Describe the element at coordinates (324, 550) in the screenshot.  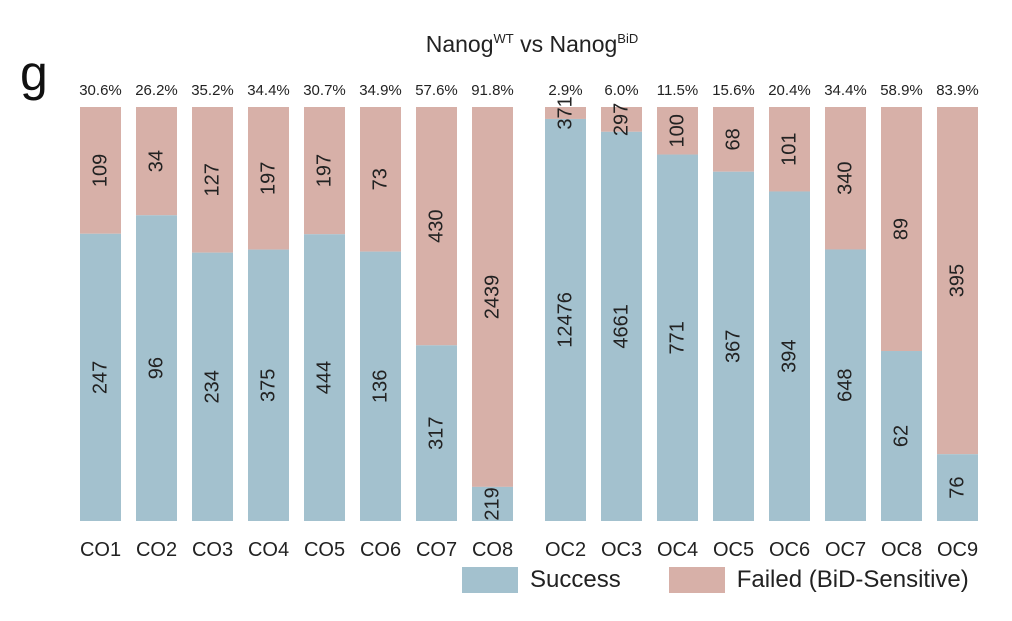
I see `x-tick-label-co5: CO5` at that location.